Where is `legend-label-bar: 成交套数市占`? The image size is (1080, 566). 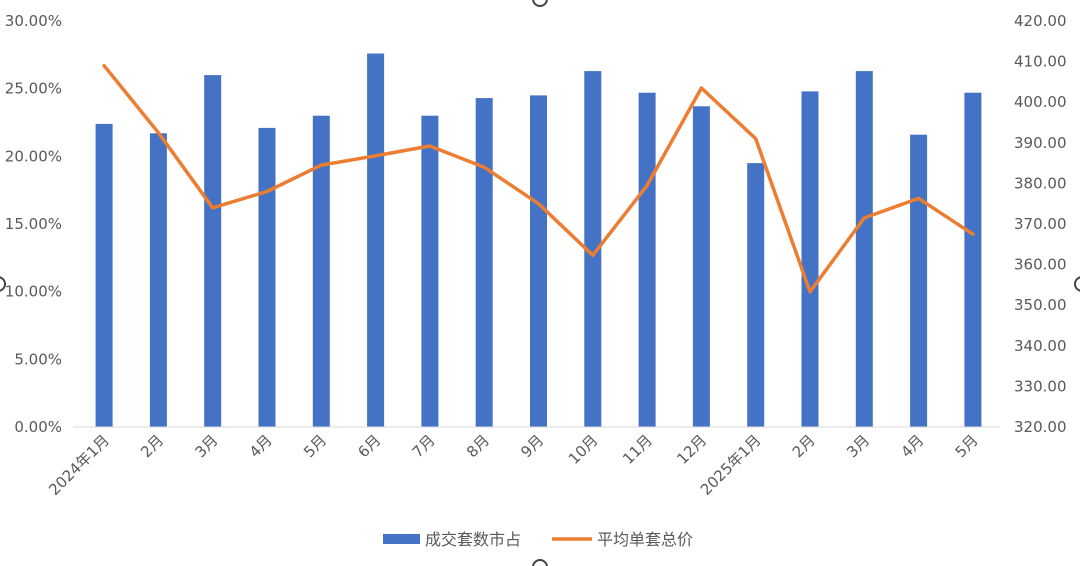 legend-label-bar: 成交套数市占 is located at coordinates (473, 539).